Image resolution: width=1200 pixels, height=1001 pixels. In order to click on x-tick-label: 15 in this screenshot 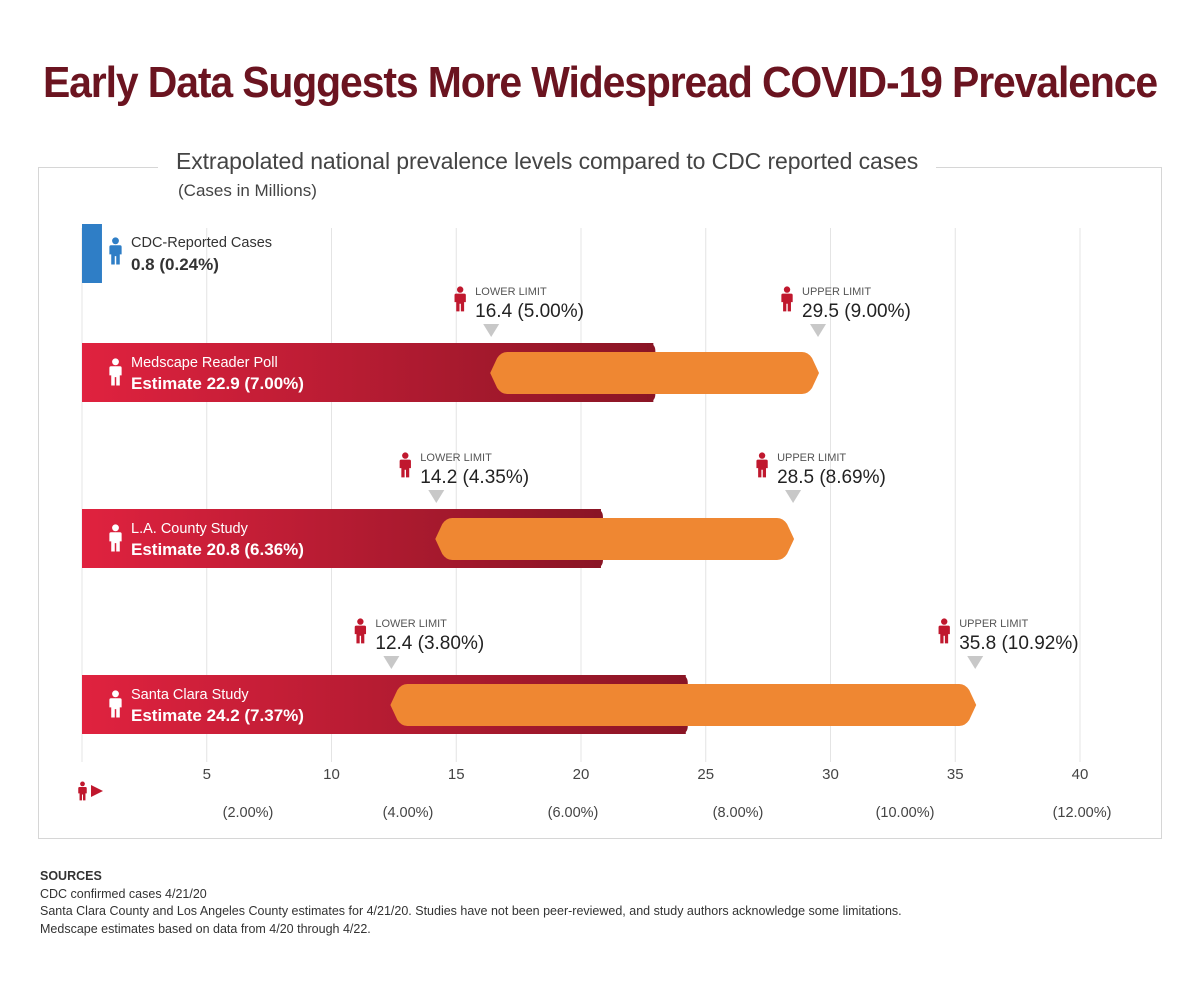, I will do `click(456, 774)`.